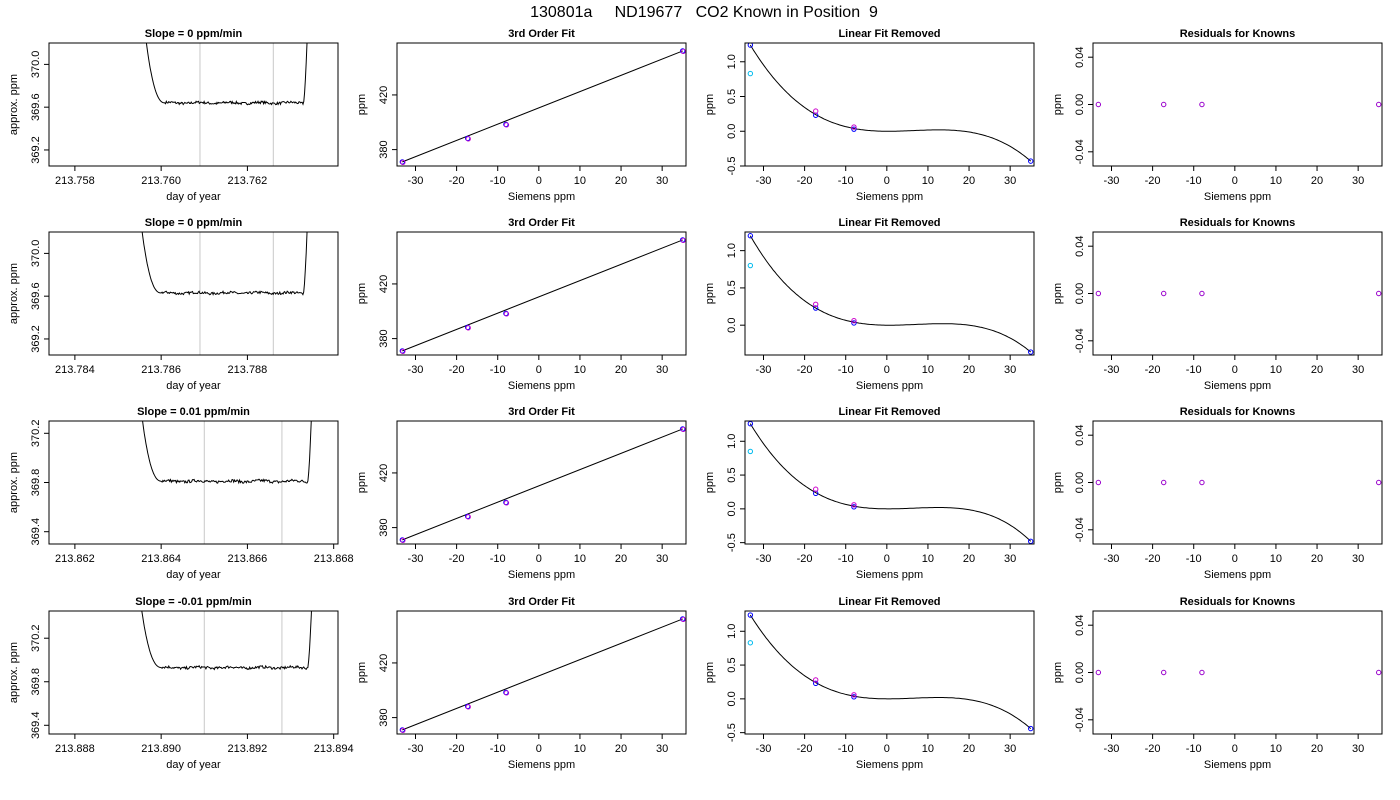 This screenshot has height=800, width=1400. I want to click on y-tick-label: 370.0, so click(36, 254).